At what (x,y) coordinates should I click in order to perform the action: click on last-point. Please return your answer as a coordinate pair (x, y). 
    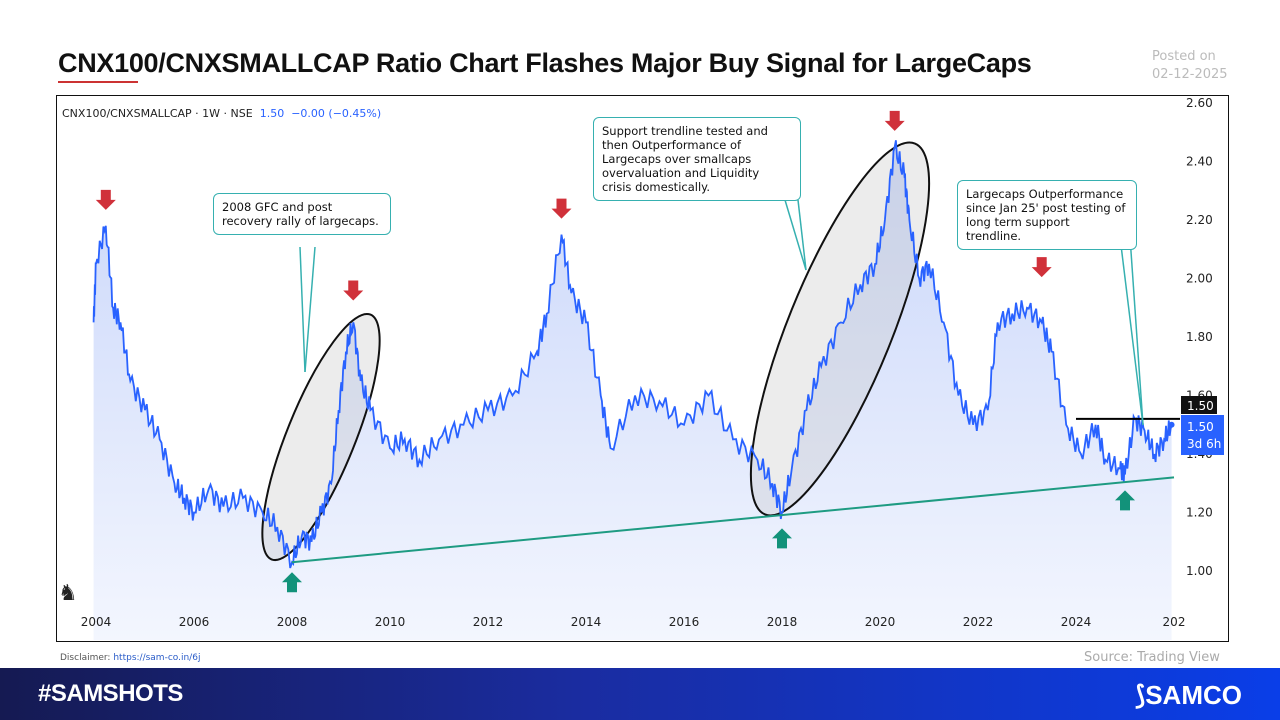
    Looking at the image, I should click on (1171, 424).